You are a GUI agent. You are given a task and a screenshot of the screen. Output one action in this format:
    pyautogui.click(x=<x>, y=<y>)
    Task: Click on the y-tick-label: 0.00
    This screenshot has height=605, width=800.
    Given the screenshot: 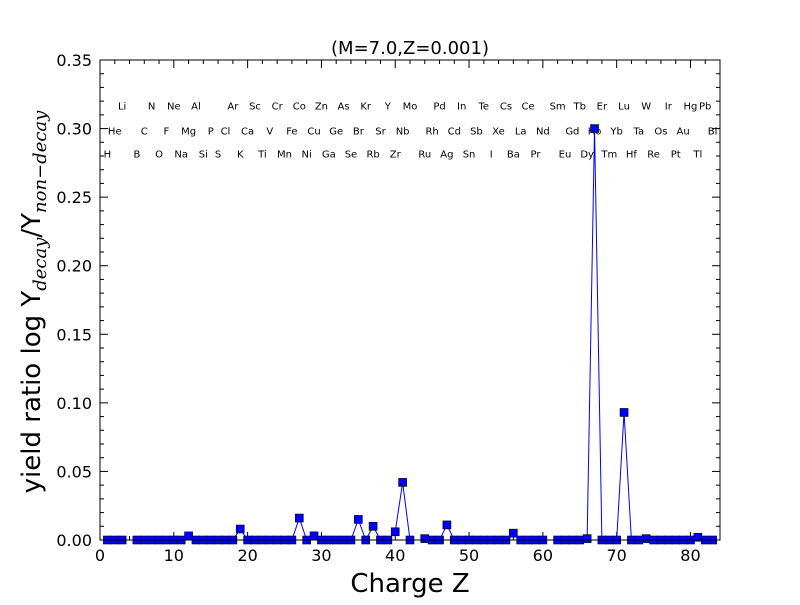 What is the action you would take?
    pyautogui.click(x=74, y=540)
    